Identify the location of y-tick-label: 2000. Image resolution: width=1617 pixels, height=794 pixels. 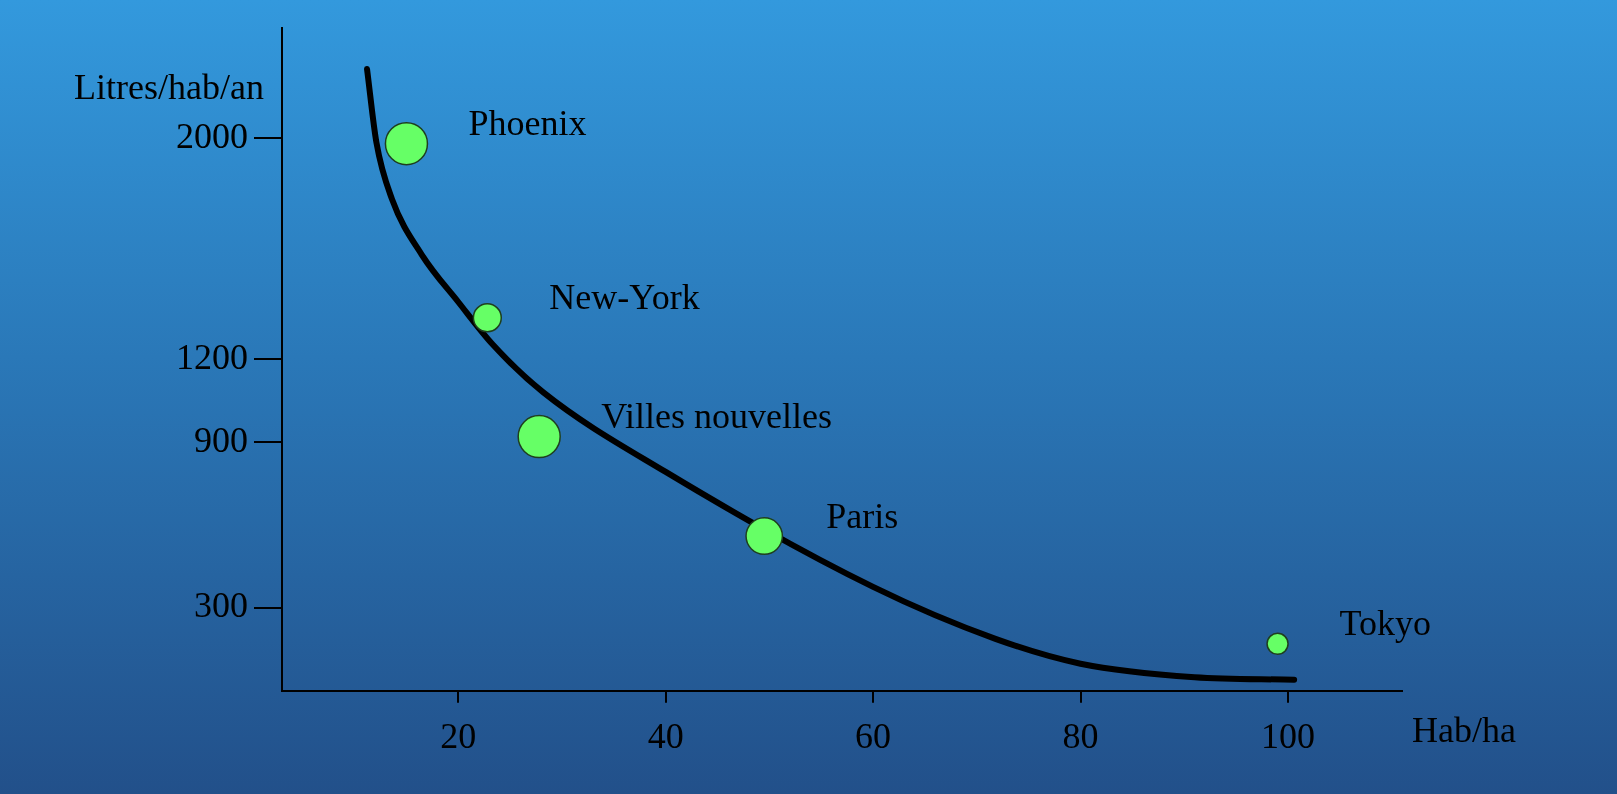
(212, 135).